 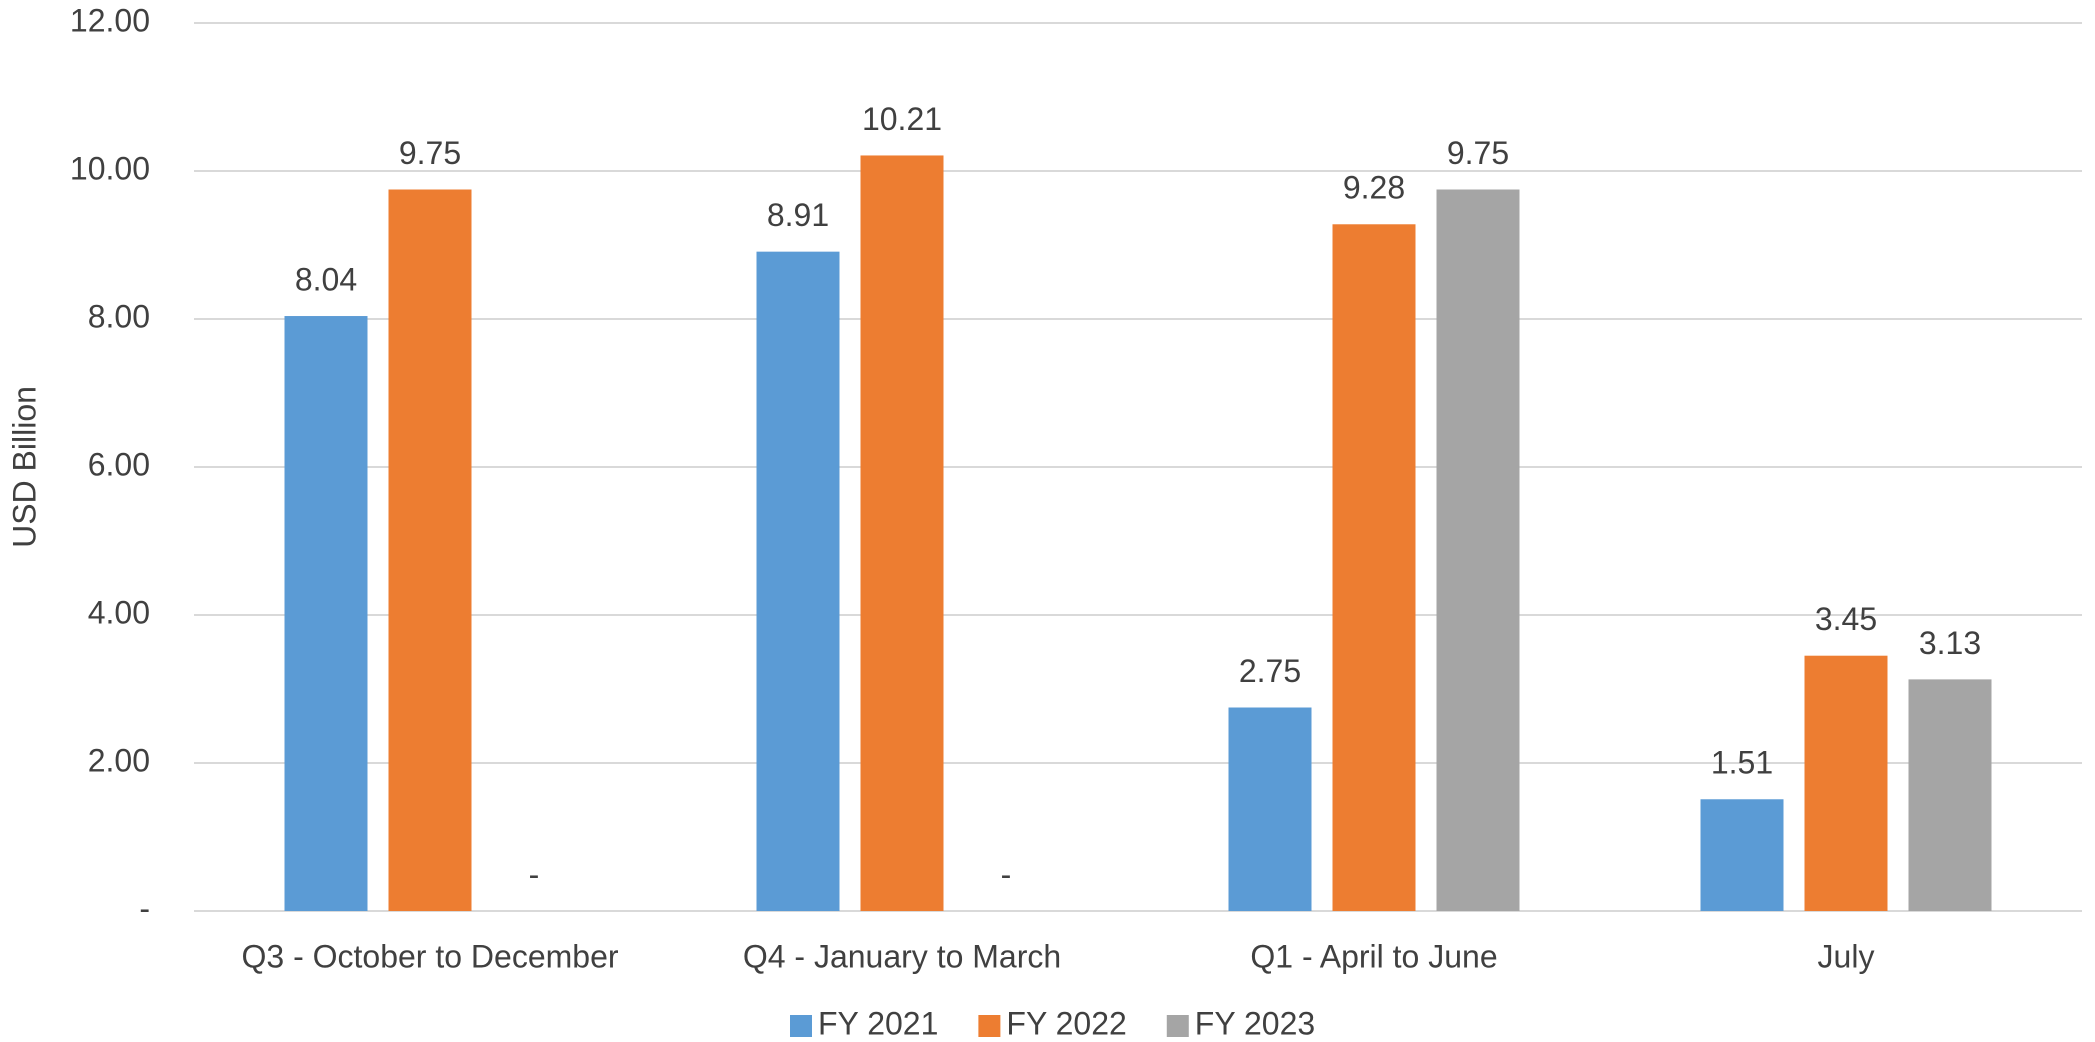 What do you see at coordinates (119, 464) in the screenshot?
I see `y-tick-label: 6.00` at bounding box center [119, 464].